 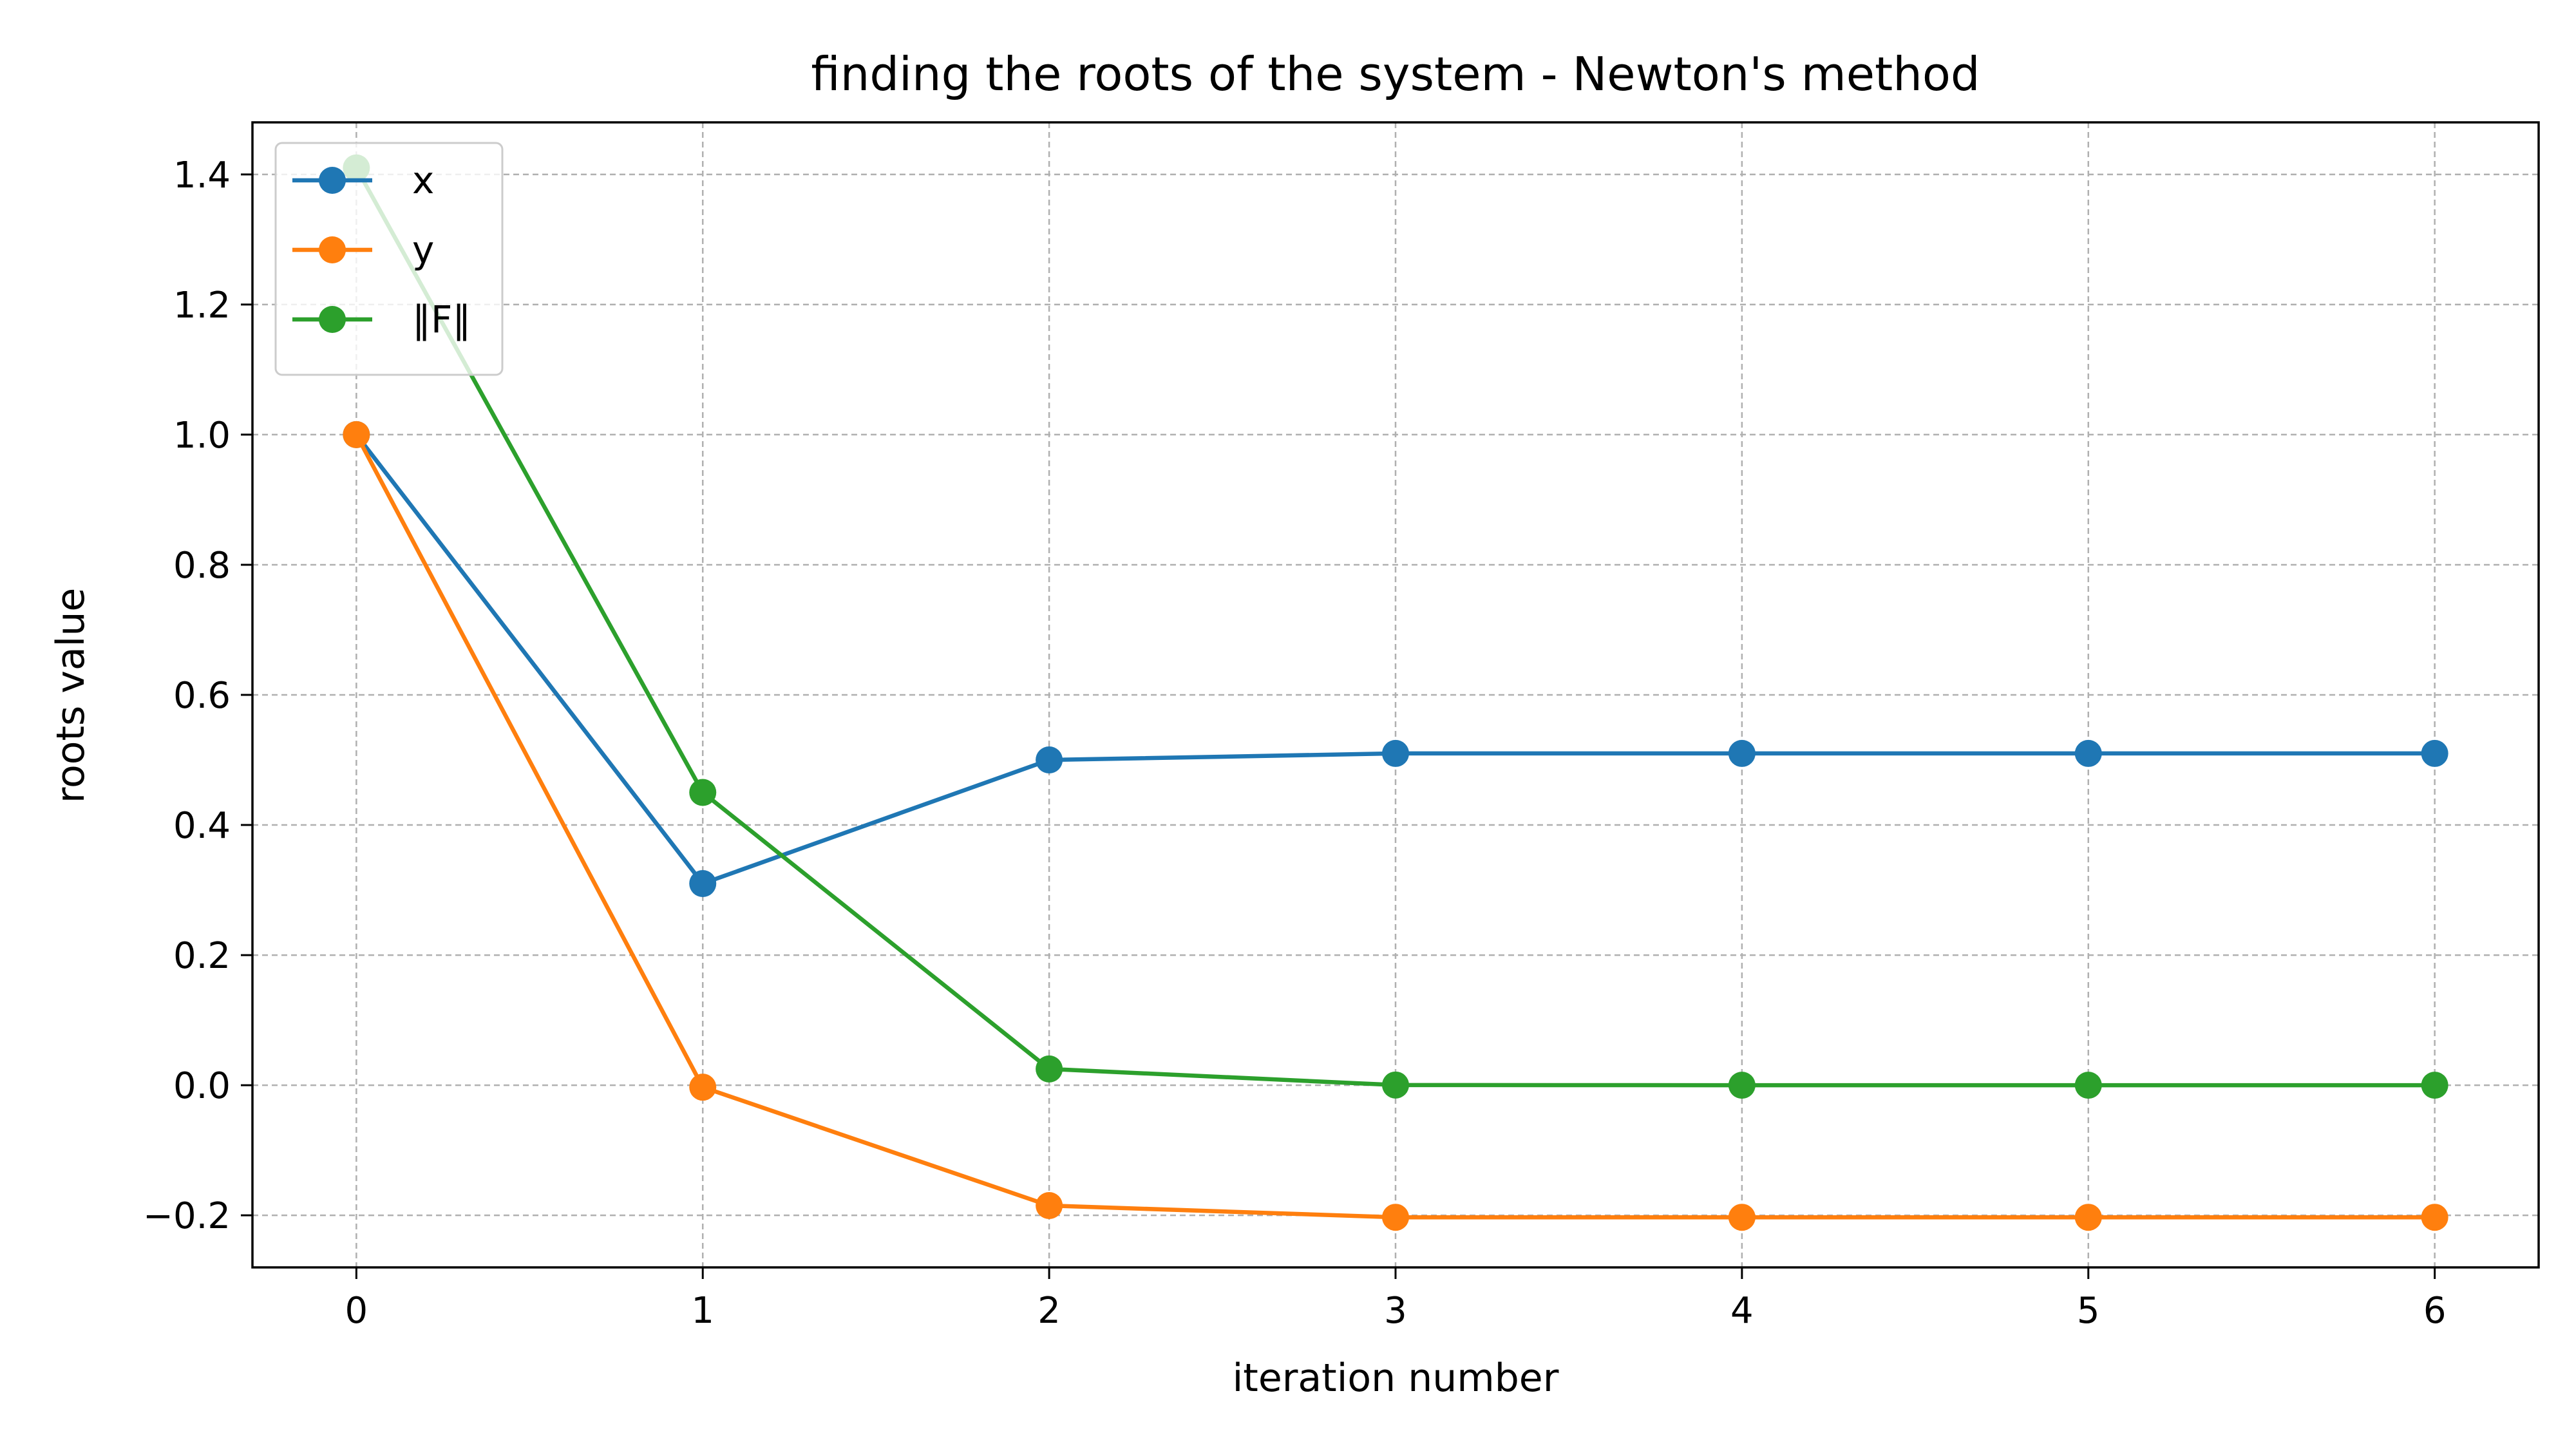 What do you see at coordinates (202, 436) in the screenshot?
I see `y-tick-label: 1.0` at bounding box center [202, 436].